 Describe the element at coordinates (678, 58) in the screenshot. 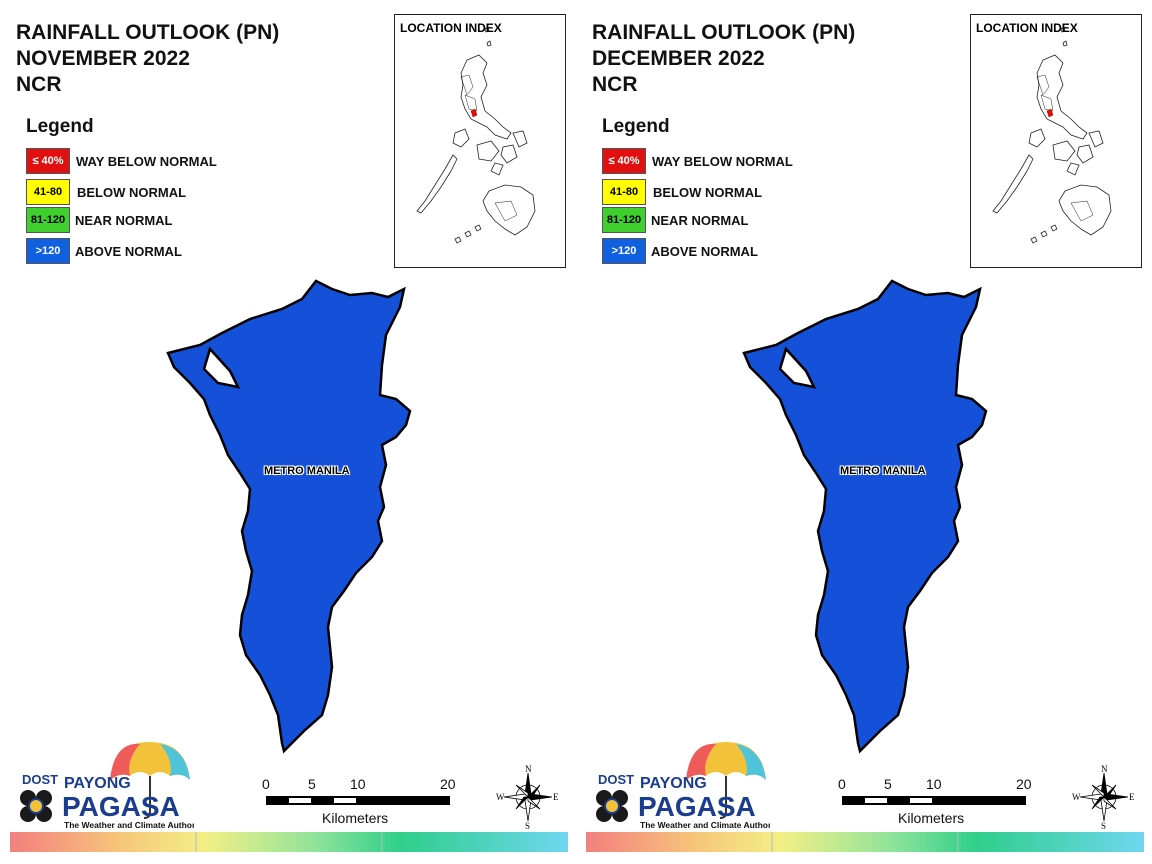

I see `title-line-2-month: DECEMBER 2022` at that location.